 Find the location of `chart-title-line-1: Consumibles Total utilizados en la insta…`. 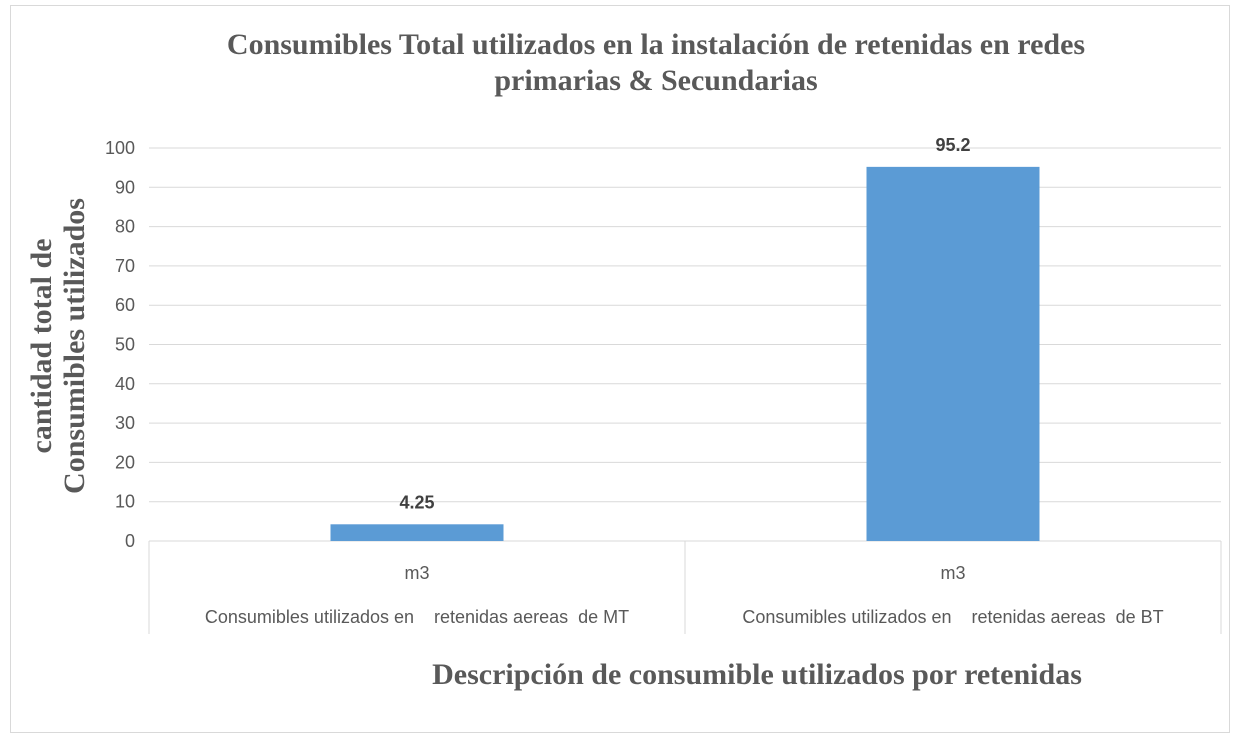

chart-title-line-1: Consumibles Total utilizados en la insta… is located at coordinates (656, 44).